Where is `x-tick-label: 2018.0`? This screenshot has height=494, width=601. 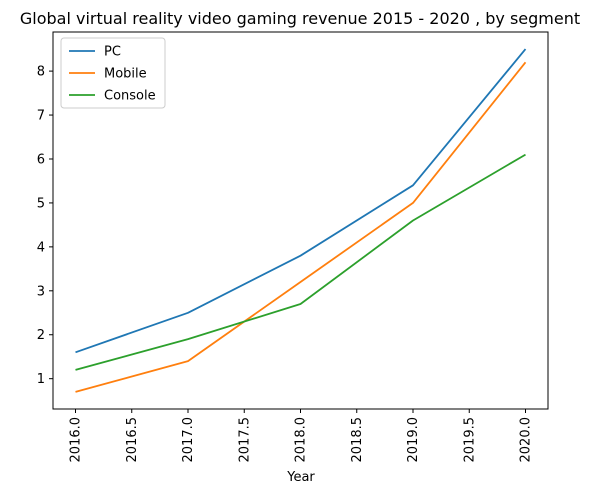
x-tick-label: 2018.0 is located at coordinates (301, 440).